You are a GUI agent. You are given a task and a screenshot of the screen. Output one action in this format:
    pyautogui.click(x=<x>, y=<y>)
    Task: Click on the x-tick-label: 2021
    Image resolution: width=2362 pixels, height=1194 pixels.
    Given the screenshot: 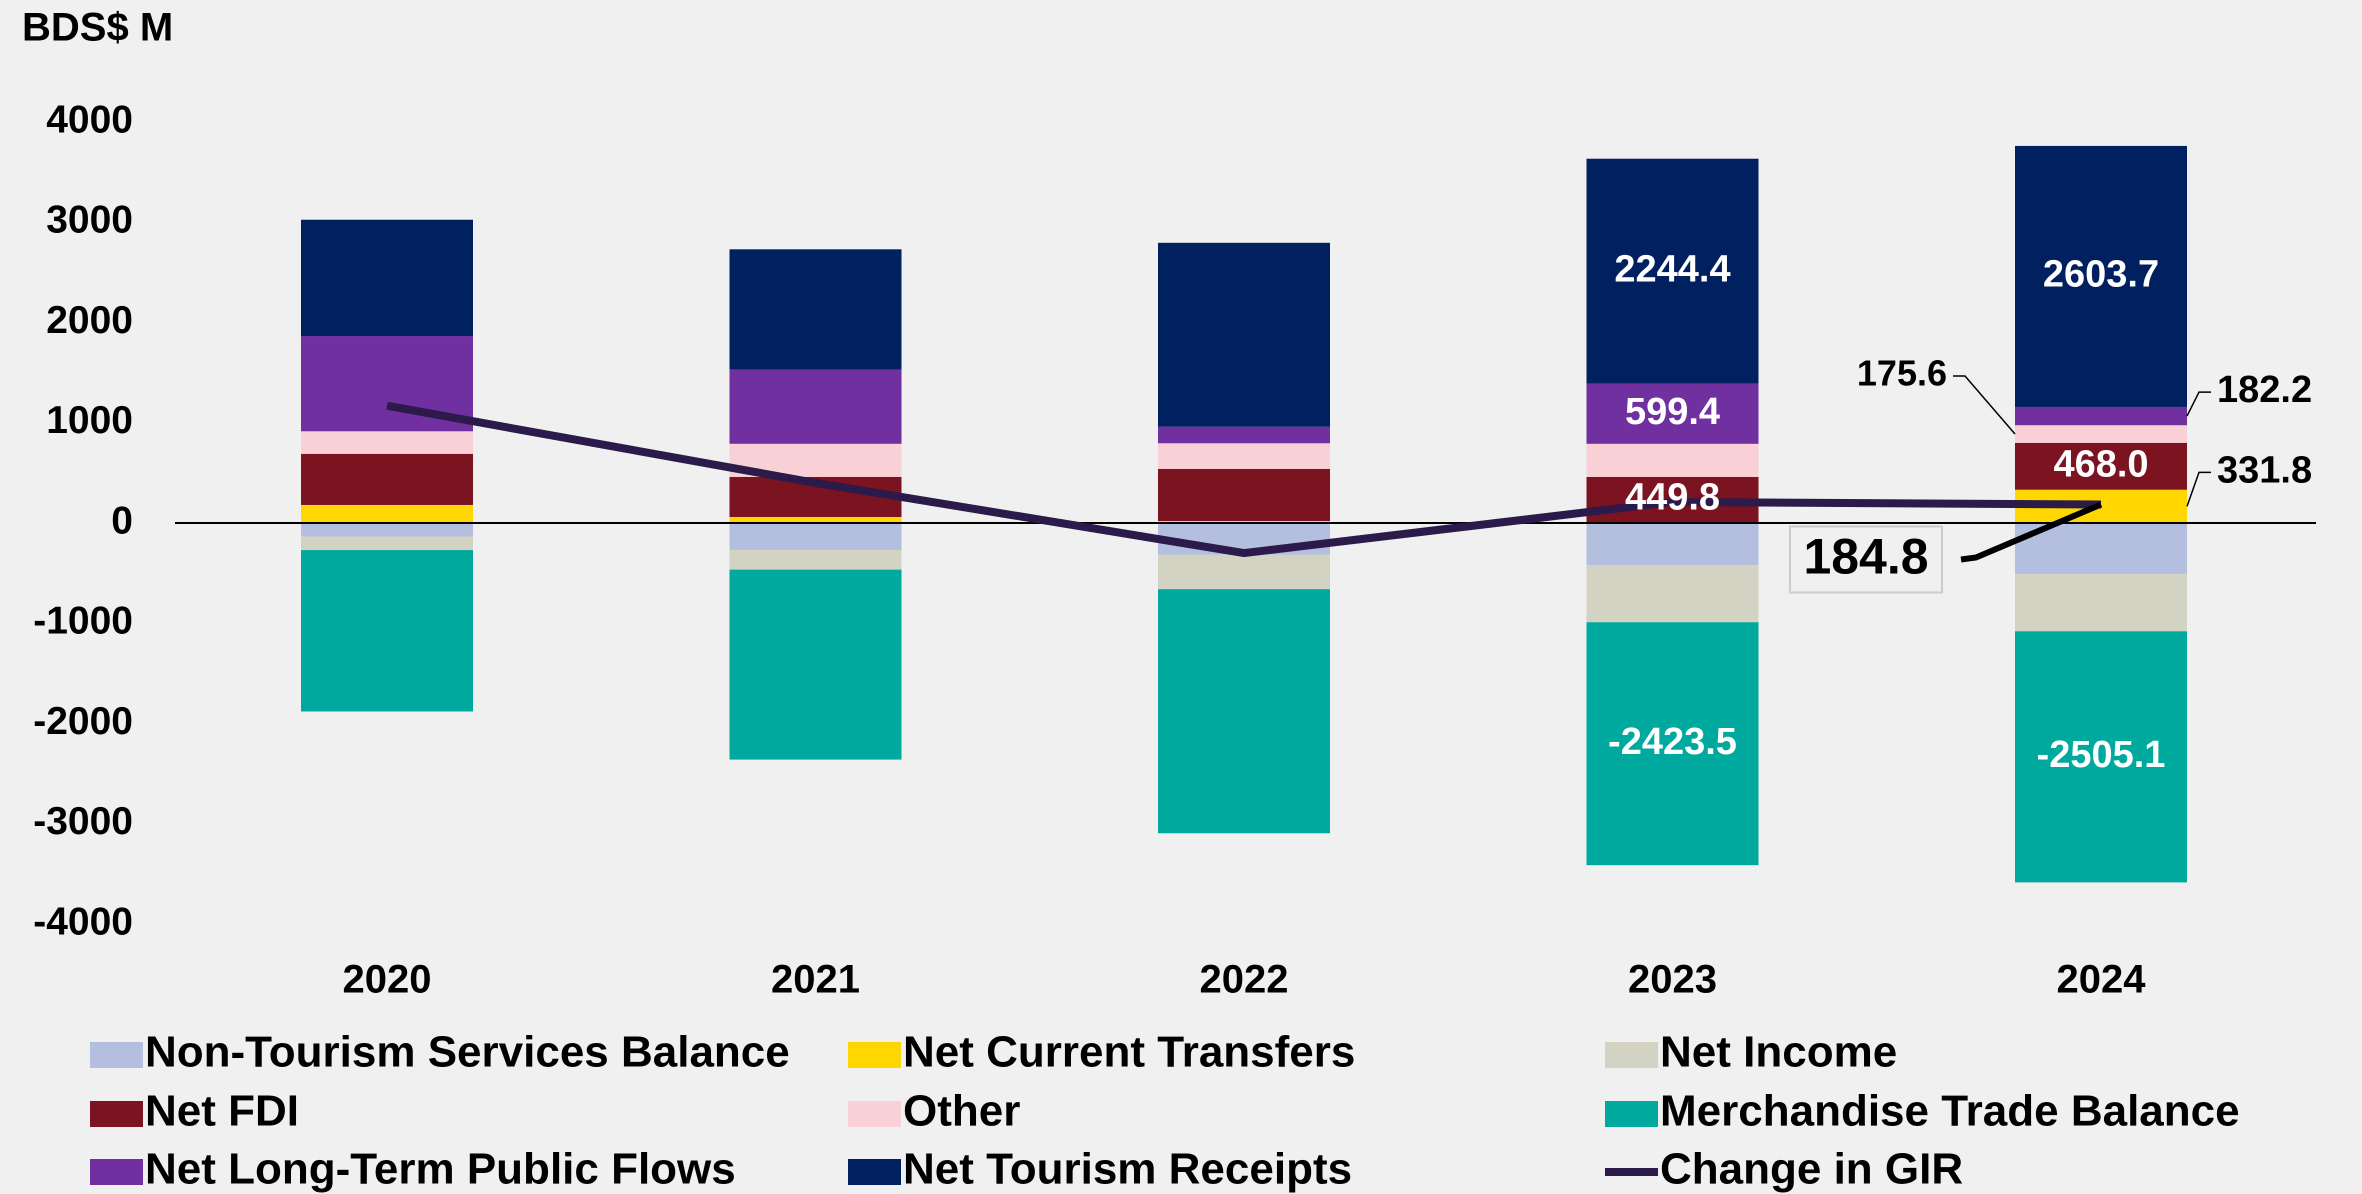 What is the action you would take?
    pyautogui.click(x=815, y=980)
    